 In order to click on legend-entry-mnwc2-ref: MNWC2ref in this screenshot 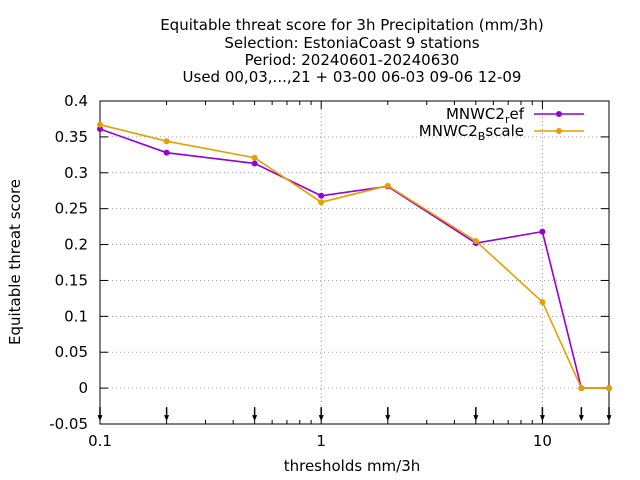, I will do `click(515, 115)`.